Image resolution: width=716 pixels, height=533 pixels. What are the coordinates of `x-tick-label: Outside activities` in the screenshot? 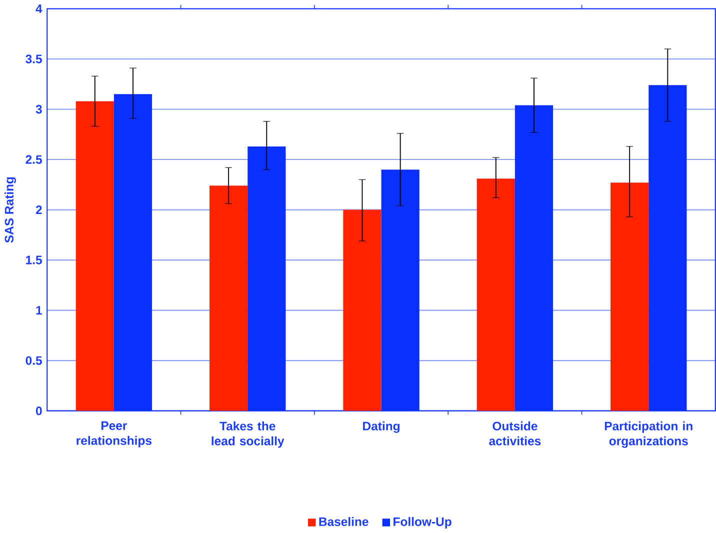 It's located at (515, 433).